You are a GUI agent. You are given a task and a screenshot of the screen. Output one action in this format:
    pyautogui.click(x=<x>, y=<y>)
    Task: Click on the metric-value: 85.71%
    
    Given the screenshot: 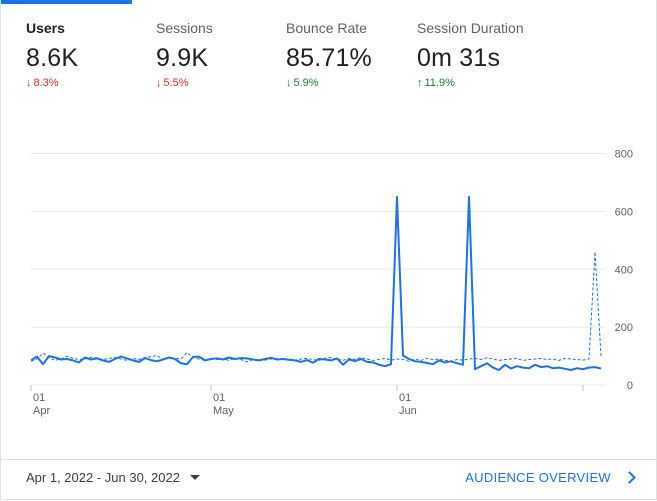 What is the action you would take?
    pyautogui.click(x=329, y=58)
    